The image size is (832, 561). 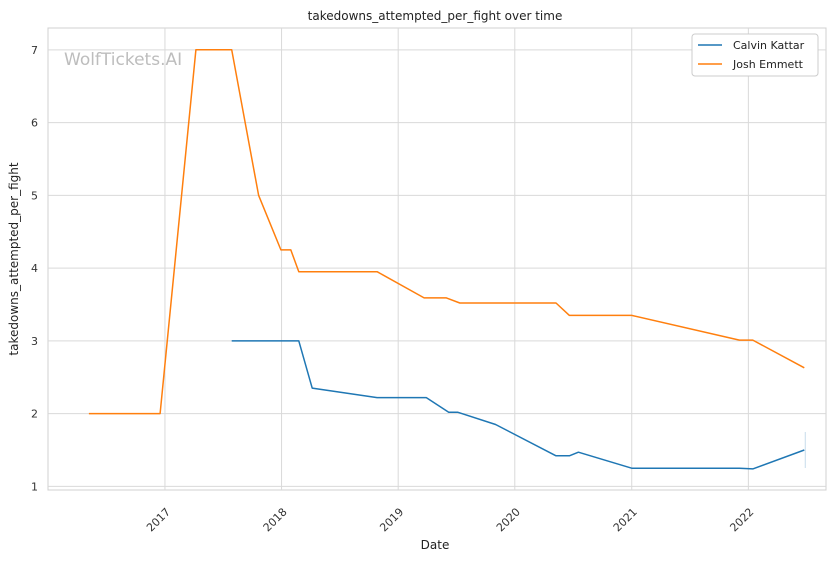 What do you see at coordinates (625, 519) in the screenshot?
I see `x-tick-label: 2021` at bounding box center [625, 519].